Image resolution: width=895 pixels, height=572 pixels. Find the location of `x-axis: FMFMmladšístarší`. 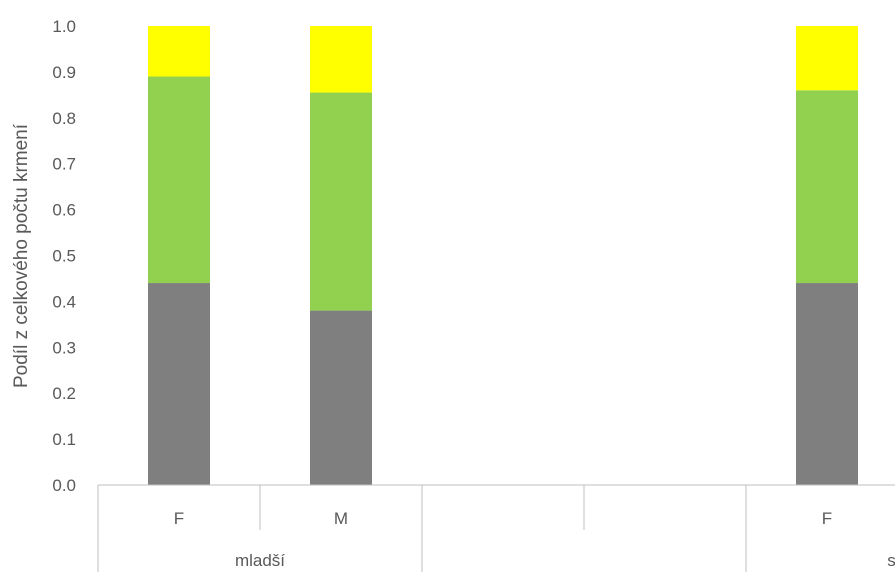

x-axis: FMFMmladšístarší is located at coordinates (496, 528).